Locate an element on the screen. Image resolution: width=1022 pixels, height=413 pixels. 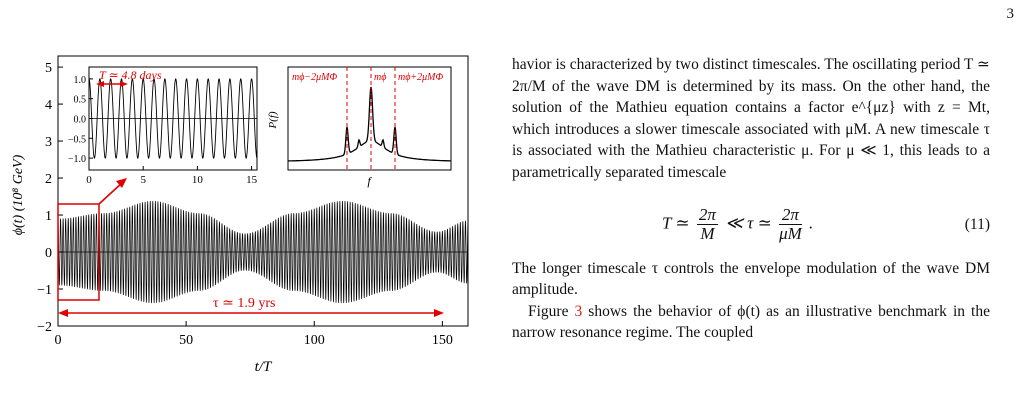
eq-fraction-2: 2π μM is located at coordinates (790, 224).